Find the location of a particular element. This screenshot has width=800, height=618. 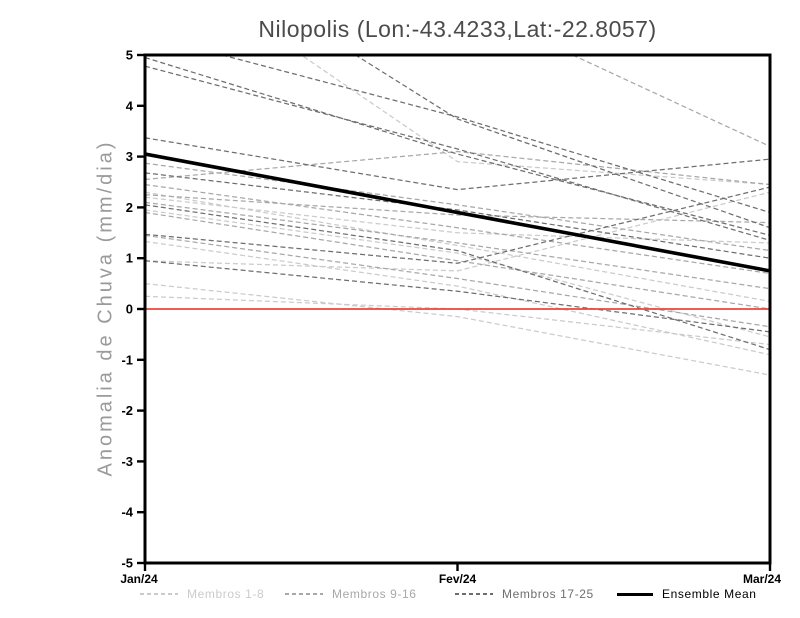

x-tick-label: Mar/24 is located at coordinates (762, 579).